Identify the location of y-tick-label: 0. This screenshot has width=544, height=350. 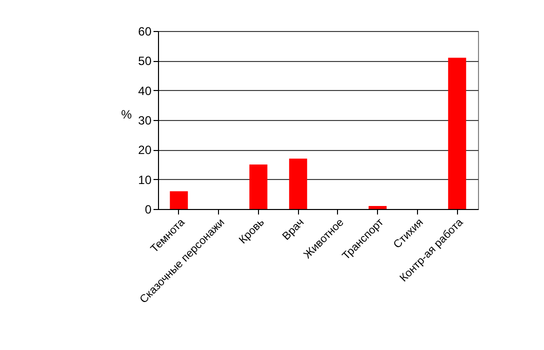
(148, 209).